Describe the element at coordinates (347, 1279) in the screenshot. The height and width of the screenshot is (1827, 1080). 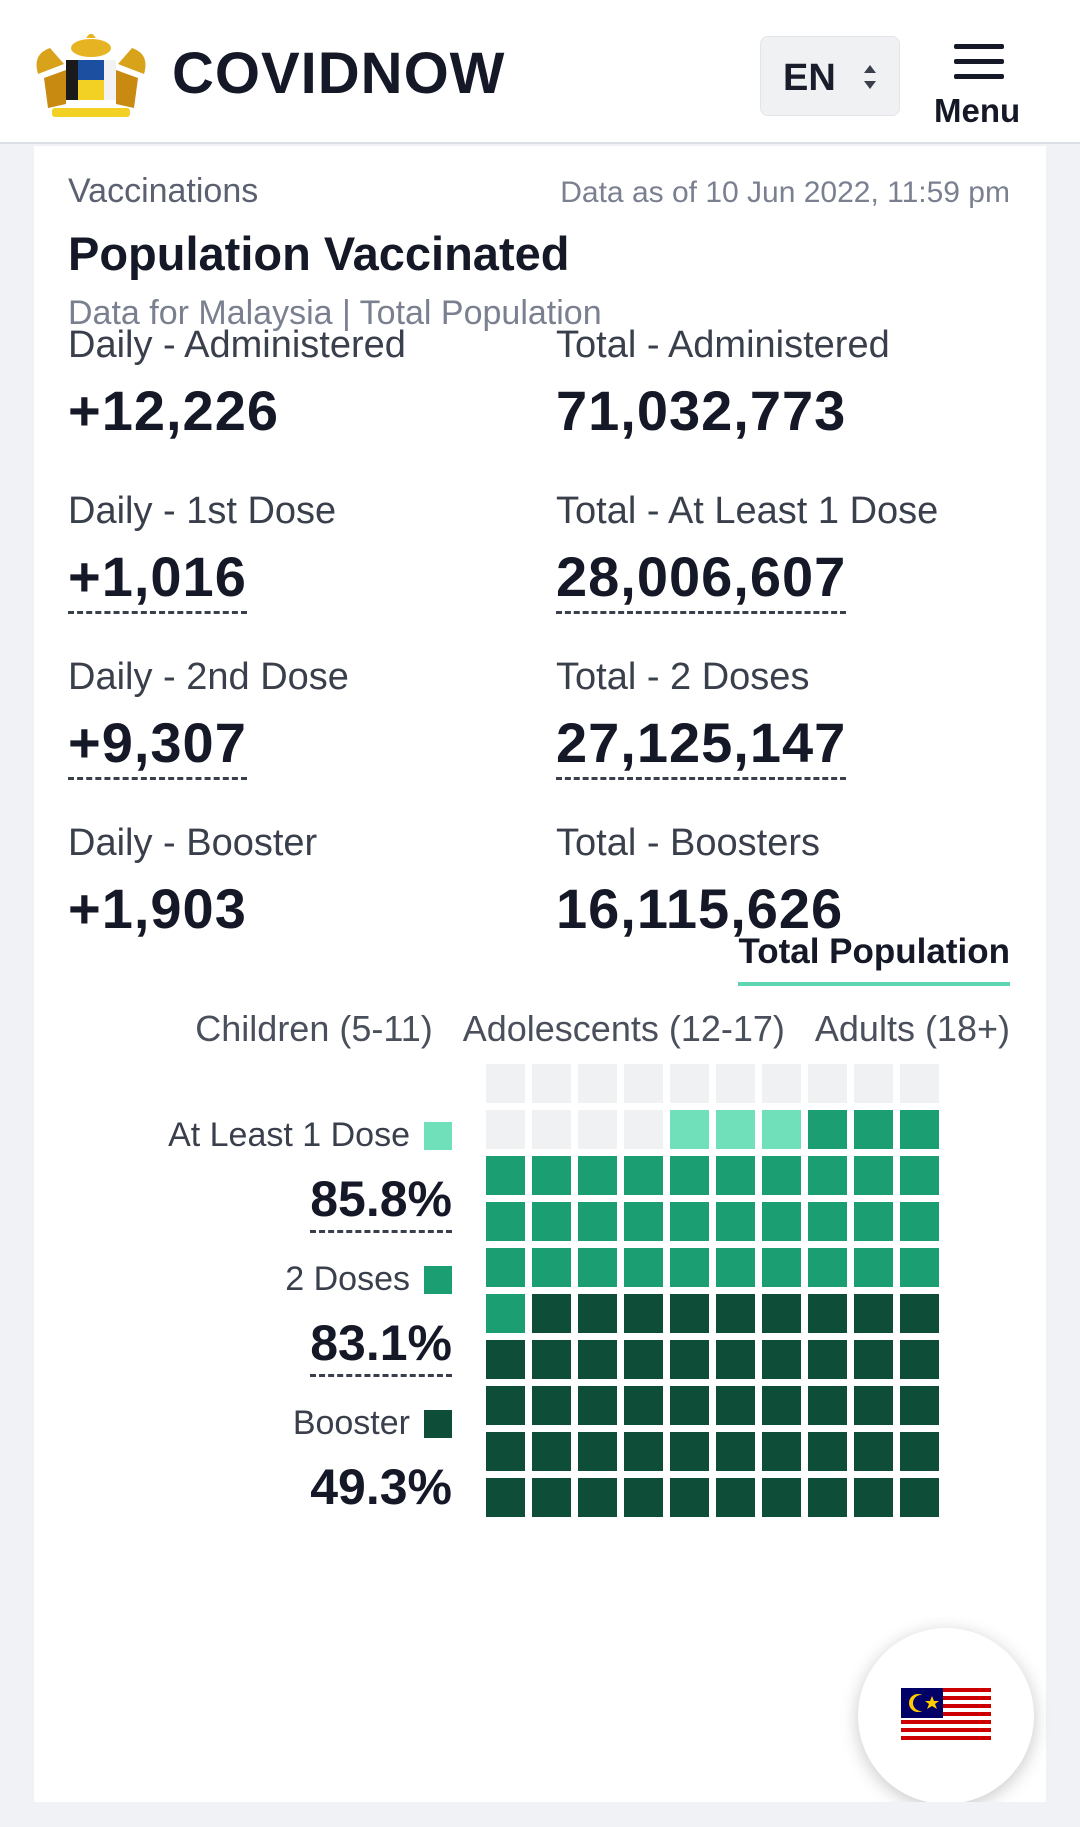
I see `legend-label-2-doses: 2 Doses` at that location.